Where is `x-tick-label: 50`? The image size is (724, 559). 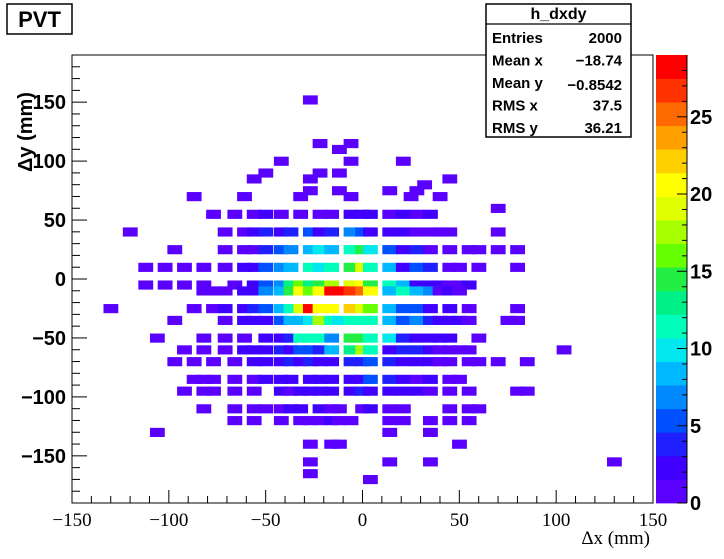
x-tick-label: 50 is located at coordinates (459, 520).